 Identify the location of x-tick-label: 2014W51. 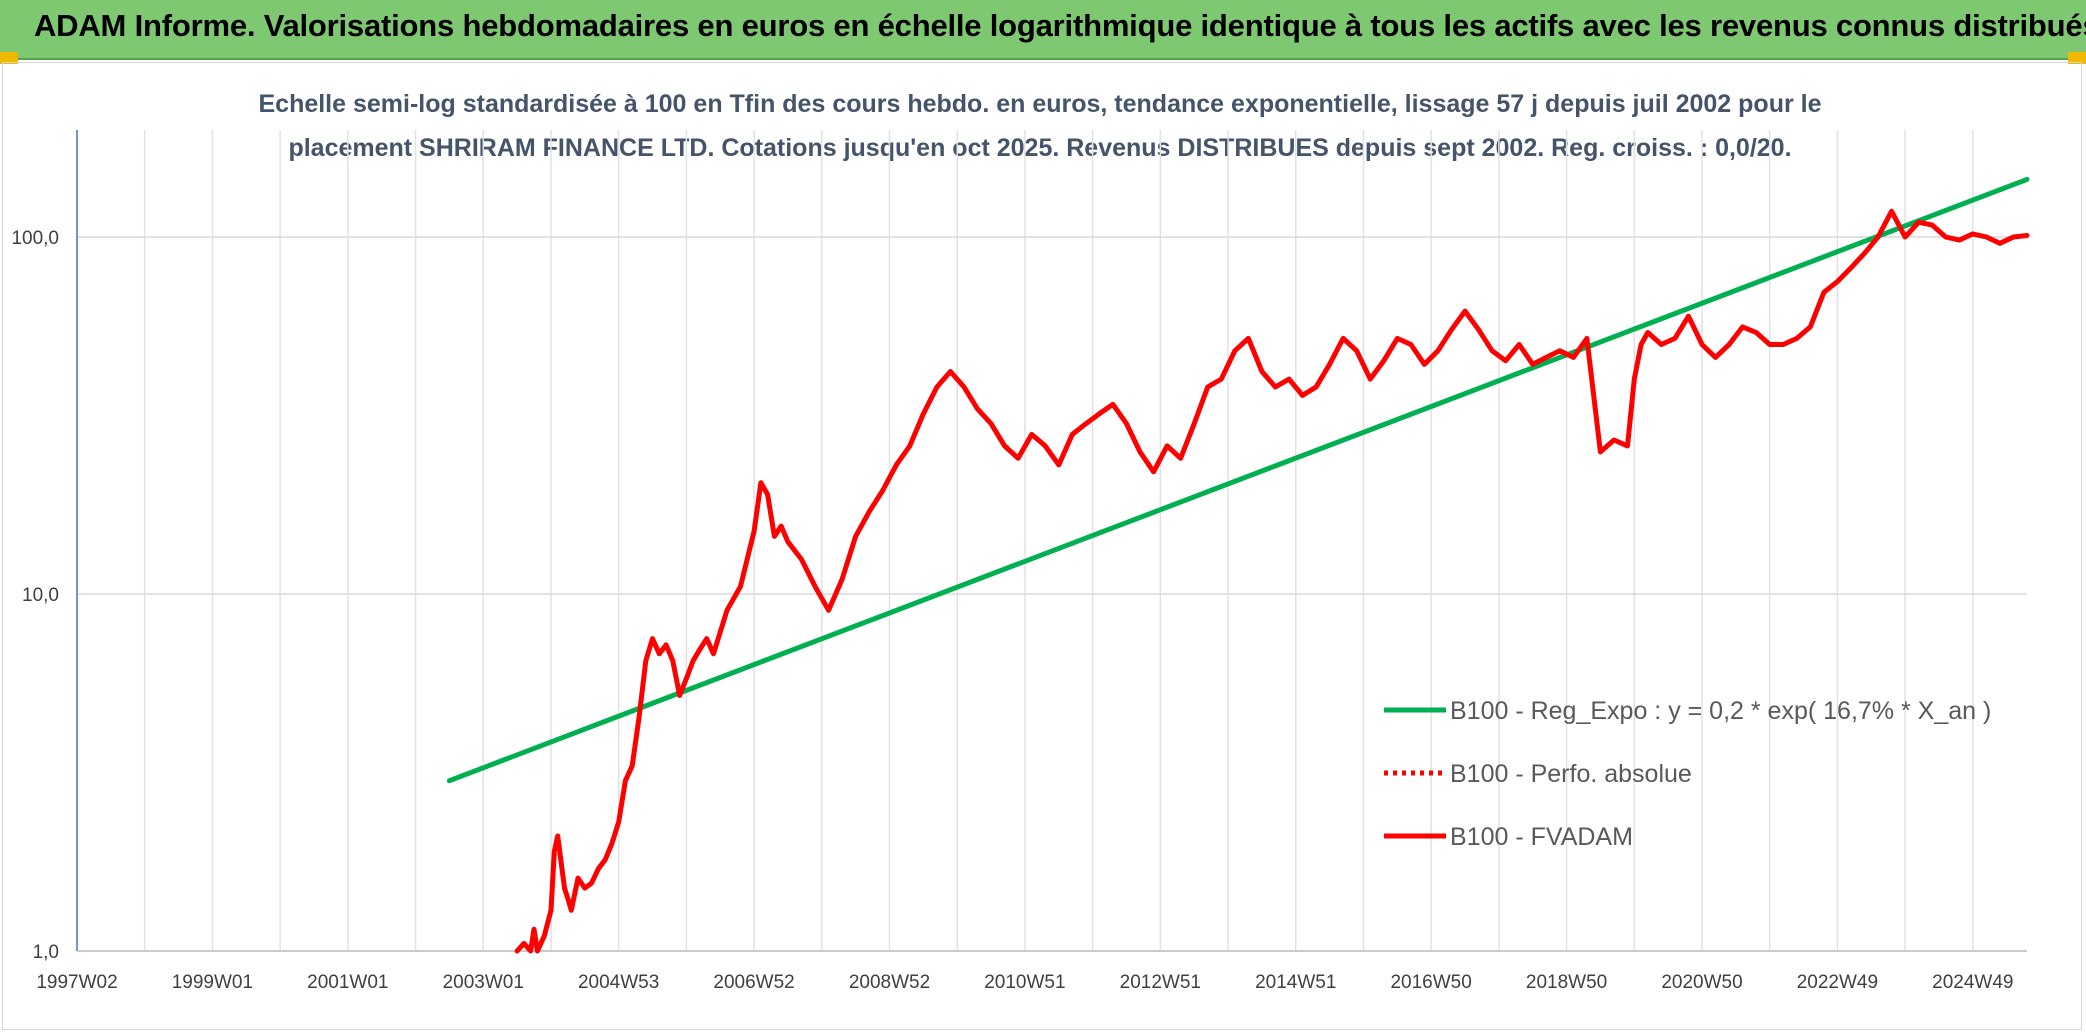
(1295, 982).